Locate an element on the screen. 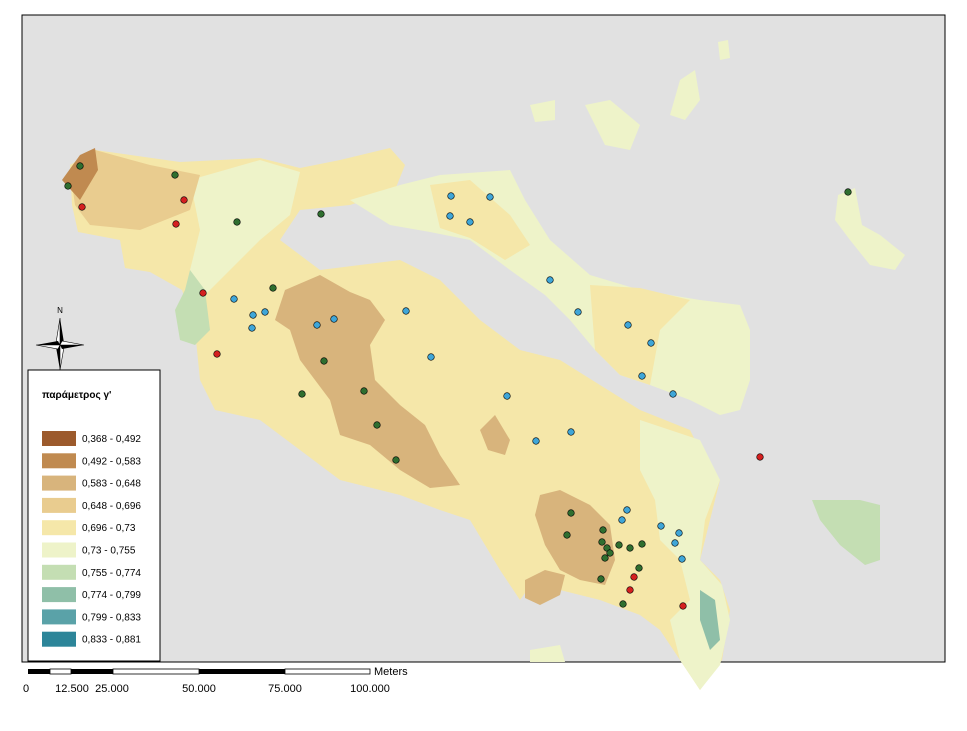 The image size is (967, 731). legend-label: 0,583 - 0,648 is located at coordinates (111, 484).